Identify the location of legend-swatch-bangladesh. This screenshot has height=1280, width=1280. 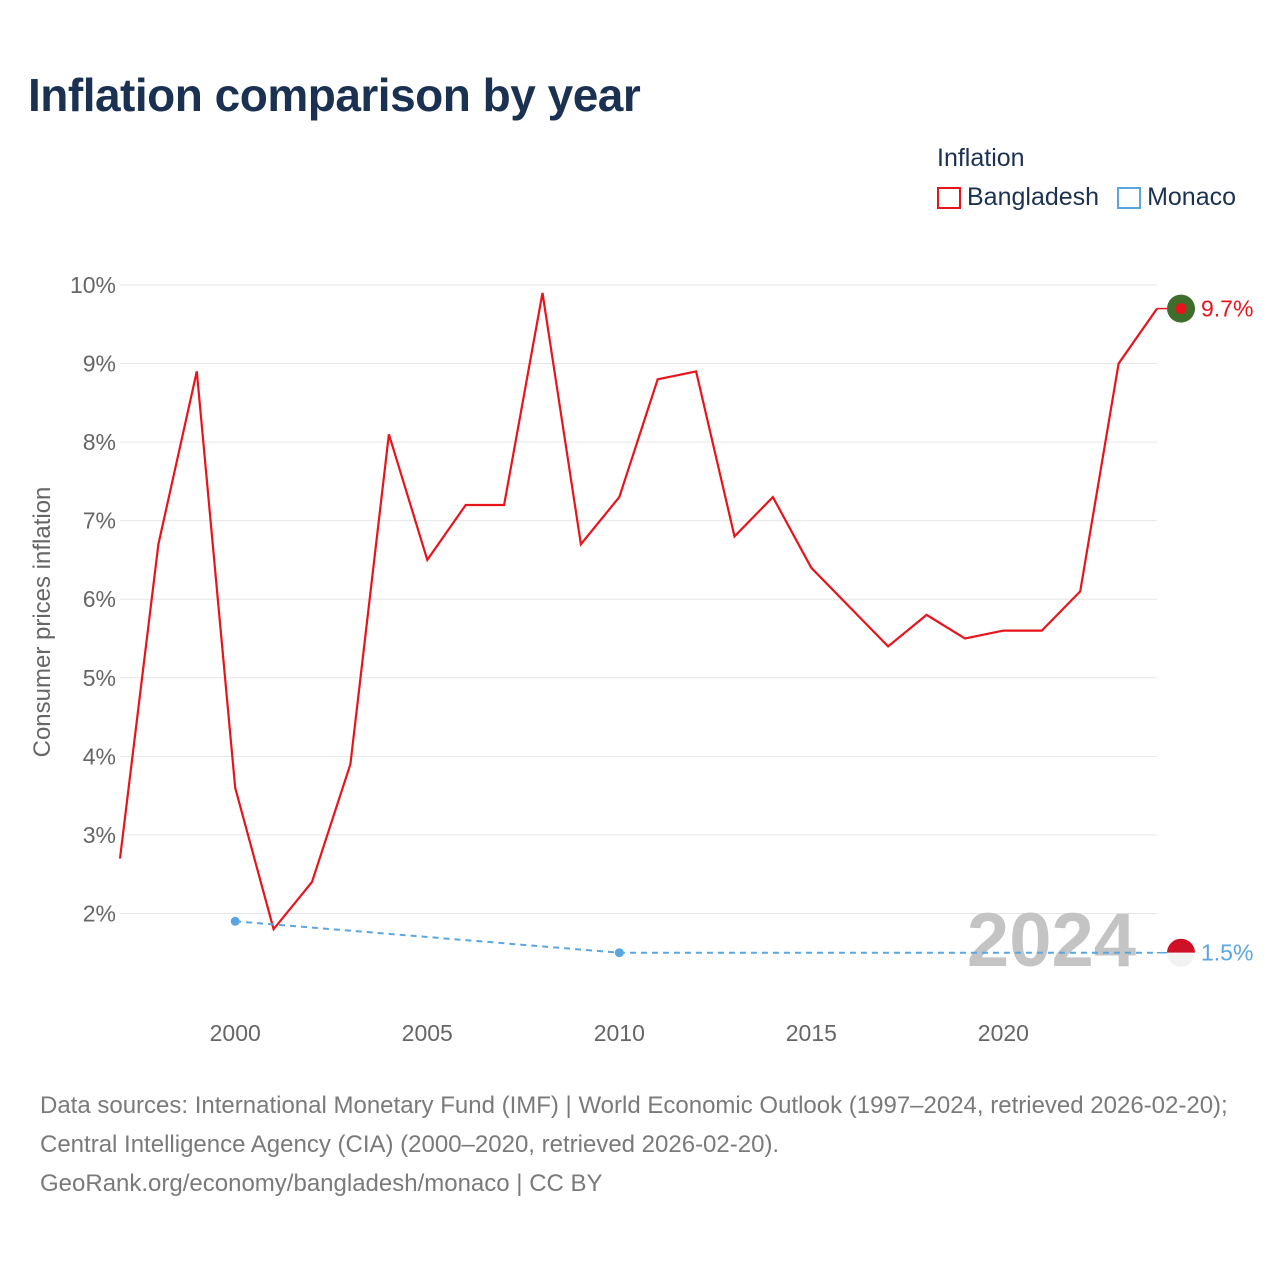
(949, 197).